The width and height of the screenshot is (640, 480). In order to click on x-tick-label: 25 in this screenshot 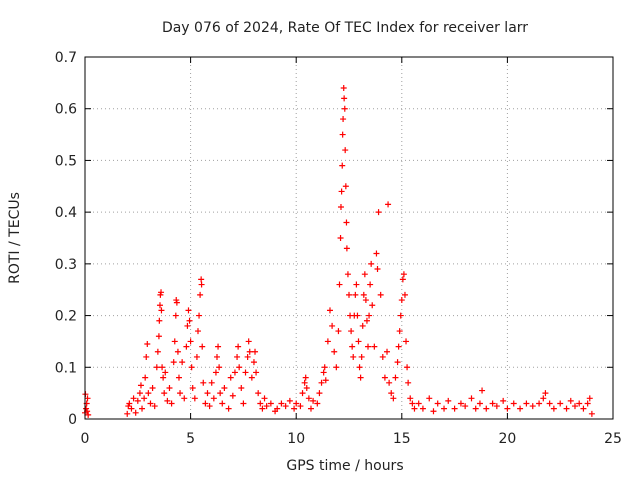, I will do `click(613, 439)`.